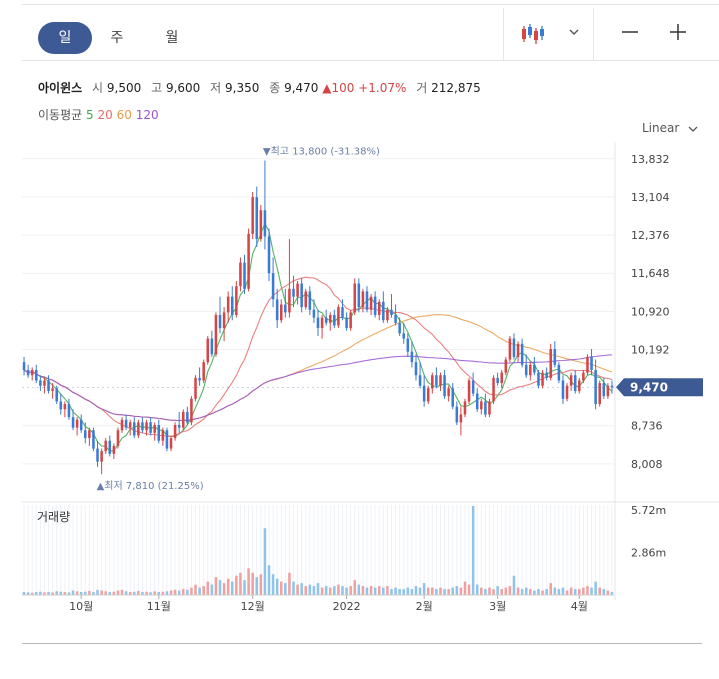 This screenshot has width=719, height=679. What do you see at coordinates (117, 38) in the screenshot?
I see `tab-weekly: 주` at bounding box center [117, 38].